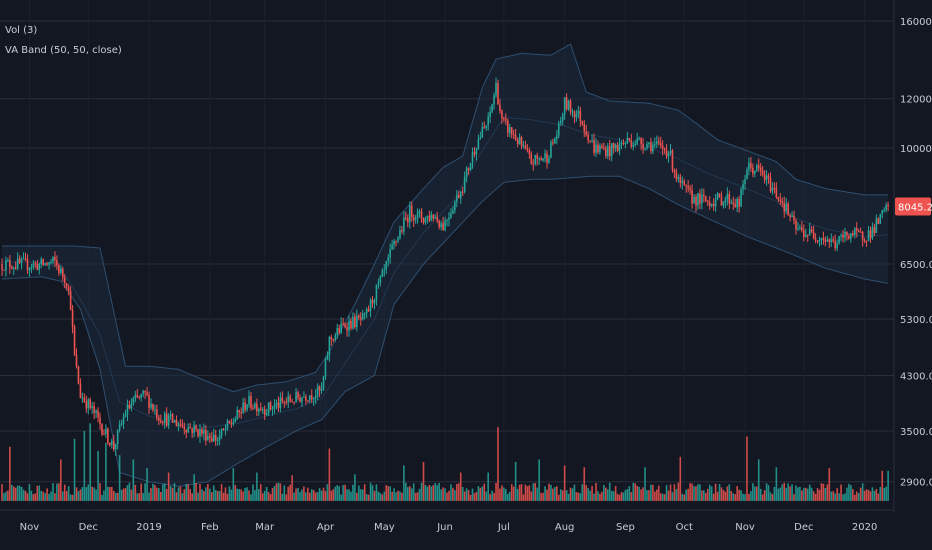  I want to click on volume-indicator-label: Vol (3), so click(21, 30).